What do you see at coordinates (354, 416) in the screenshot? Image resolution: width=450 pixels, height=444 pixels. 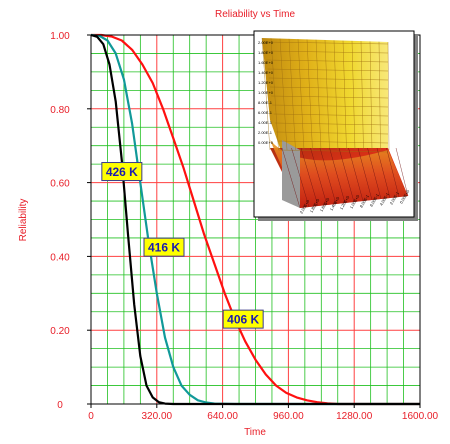 I see `x-tick-label: 1280.00` at bounding box center [354, 416].